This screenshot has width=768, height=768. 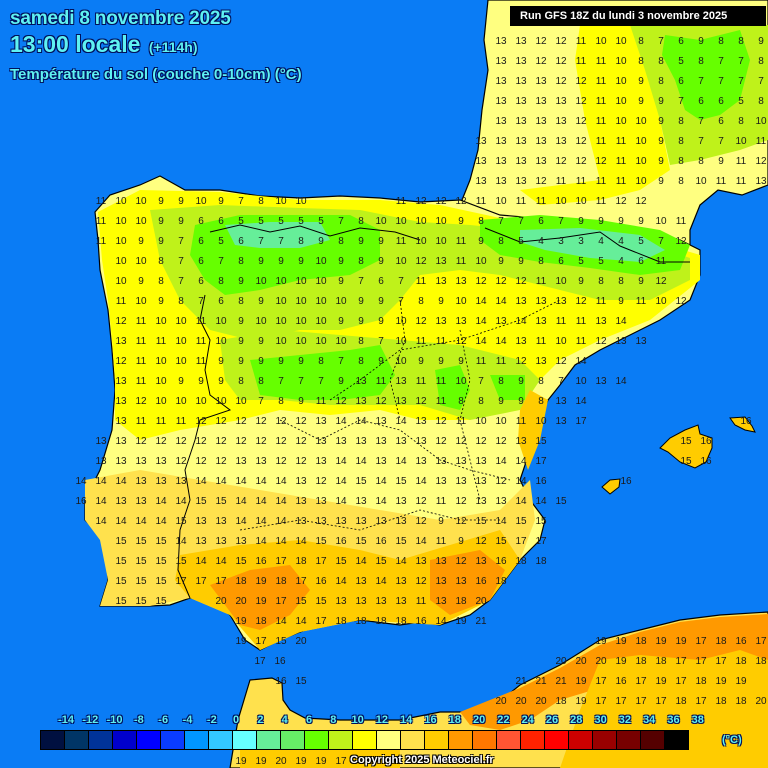 I want to click on forecast-date: samedi 8 novembre 2025, so click(x=120, y=18).